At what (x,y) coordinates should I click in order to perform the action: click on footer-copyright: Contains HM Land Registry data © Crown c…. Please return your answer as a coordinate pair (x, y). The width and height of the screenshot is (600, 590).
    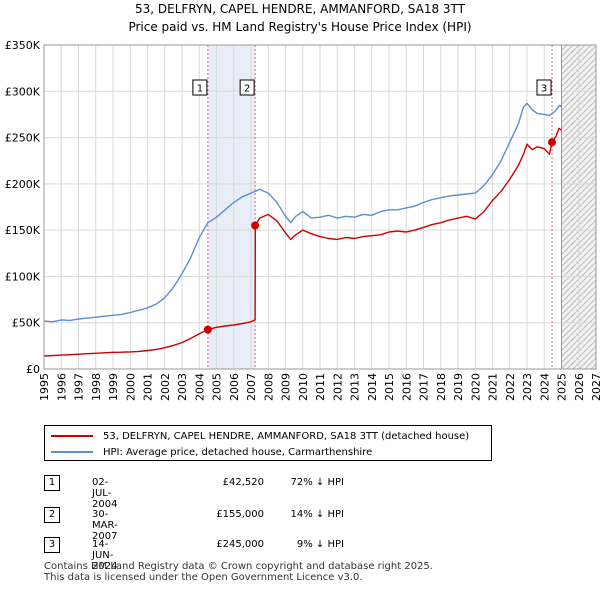
    Looking at the image, I should click on (238, 566).